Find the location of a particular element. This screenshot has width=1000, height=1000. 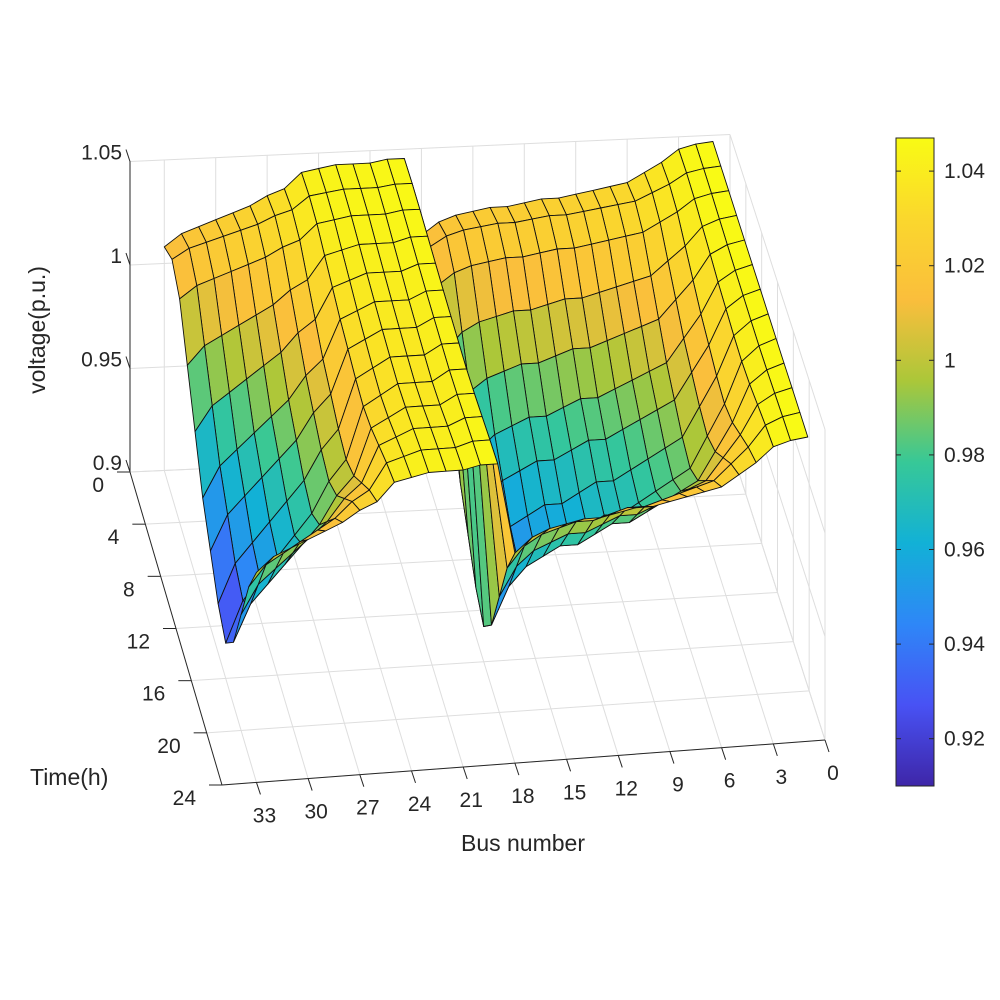

x-tick-label: 9 is located at coordinates (678, 785).